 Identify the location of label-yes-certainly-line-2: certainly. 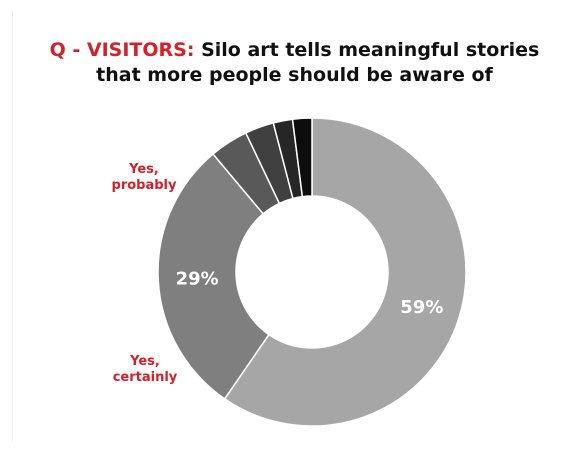
(145, 377).